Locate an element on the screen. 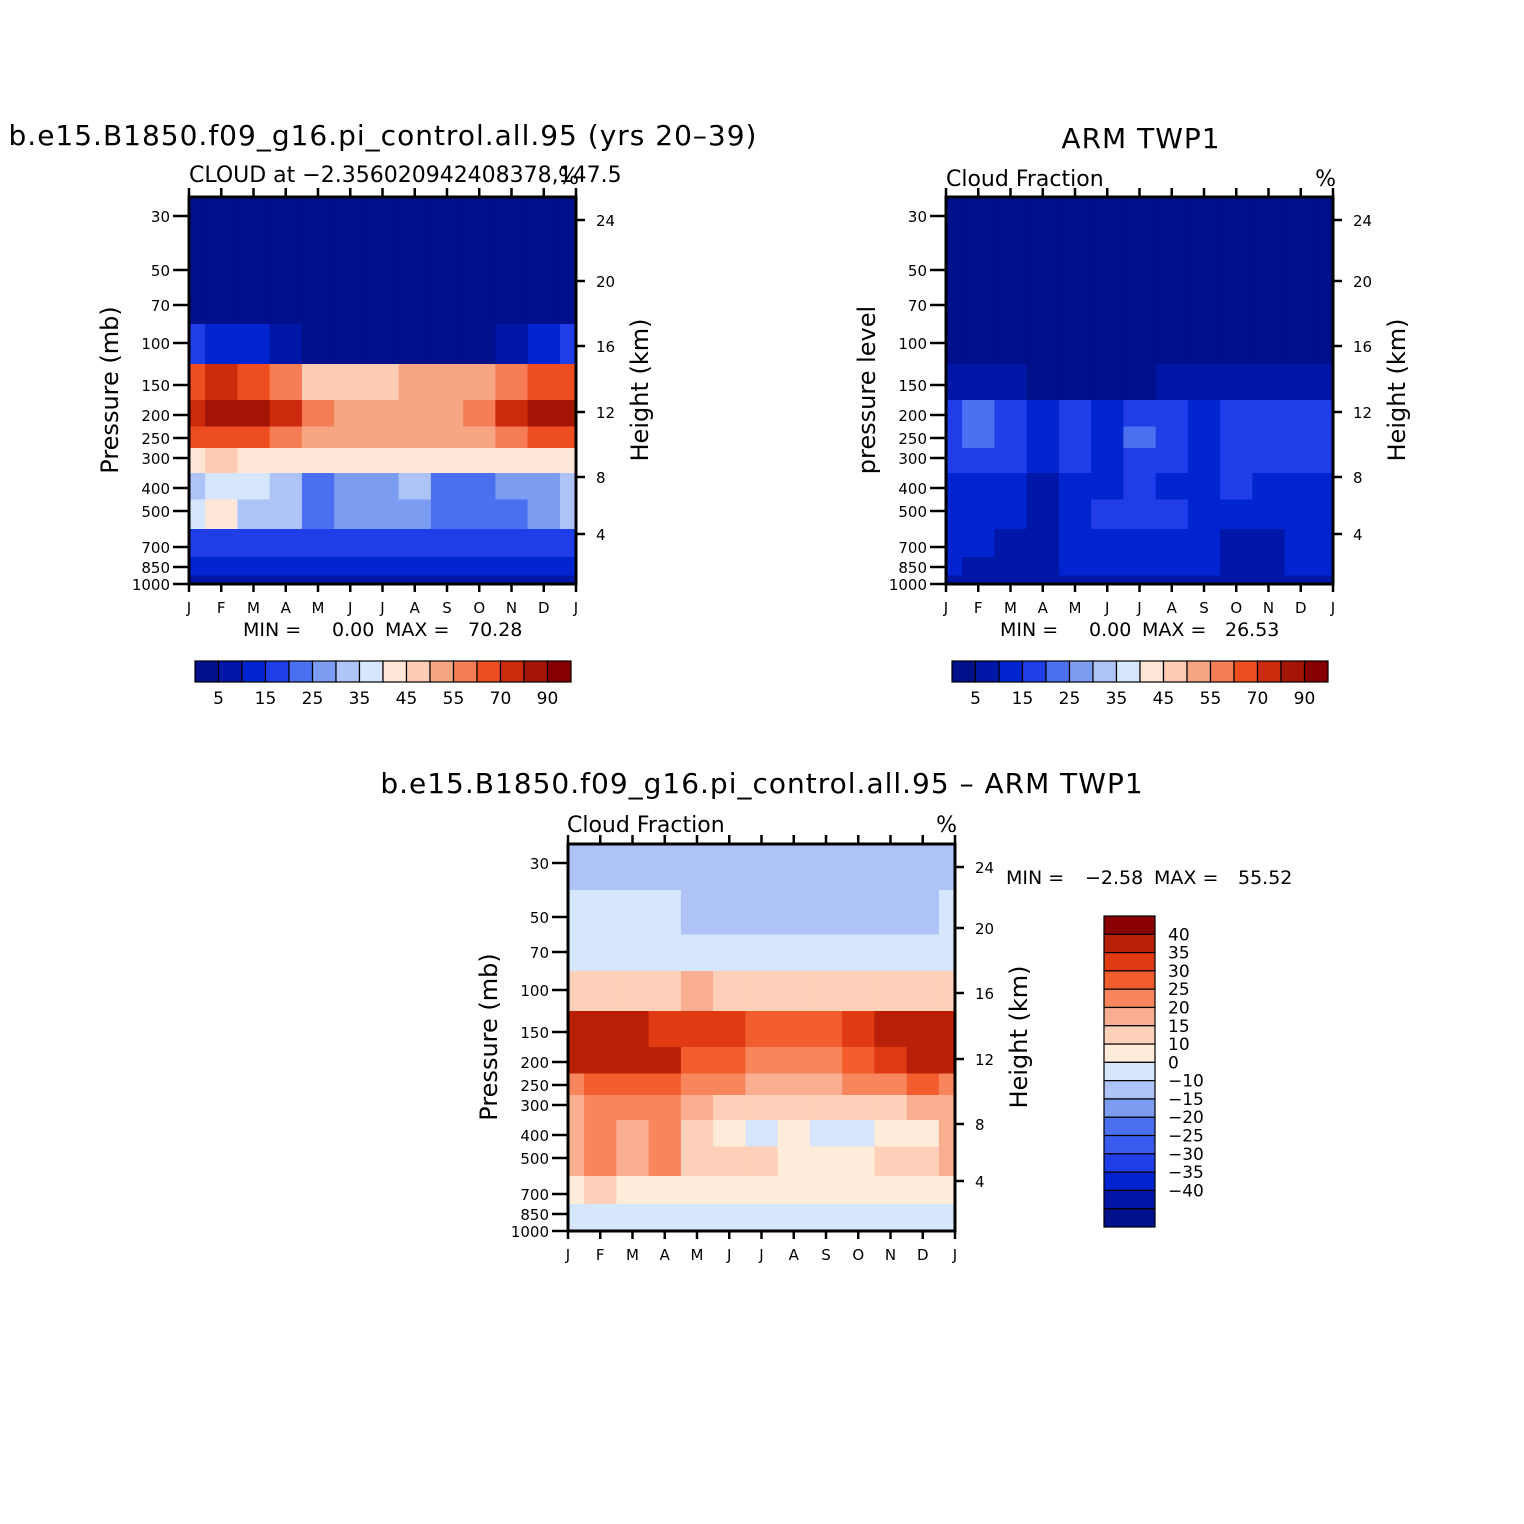  panel-diff-unit: % is located at coordinates (946, 825).